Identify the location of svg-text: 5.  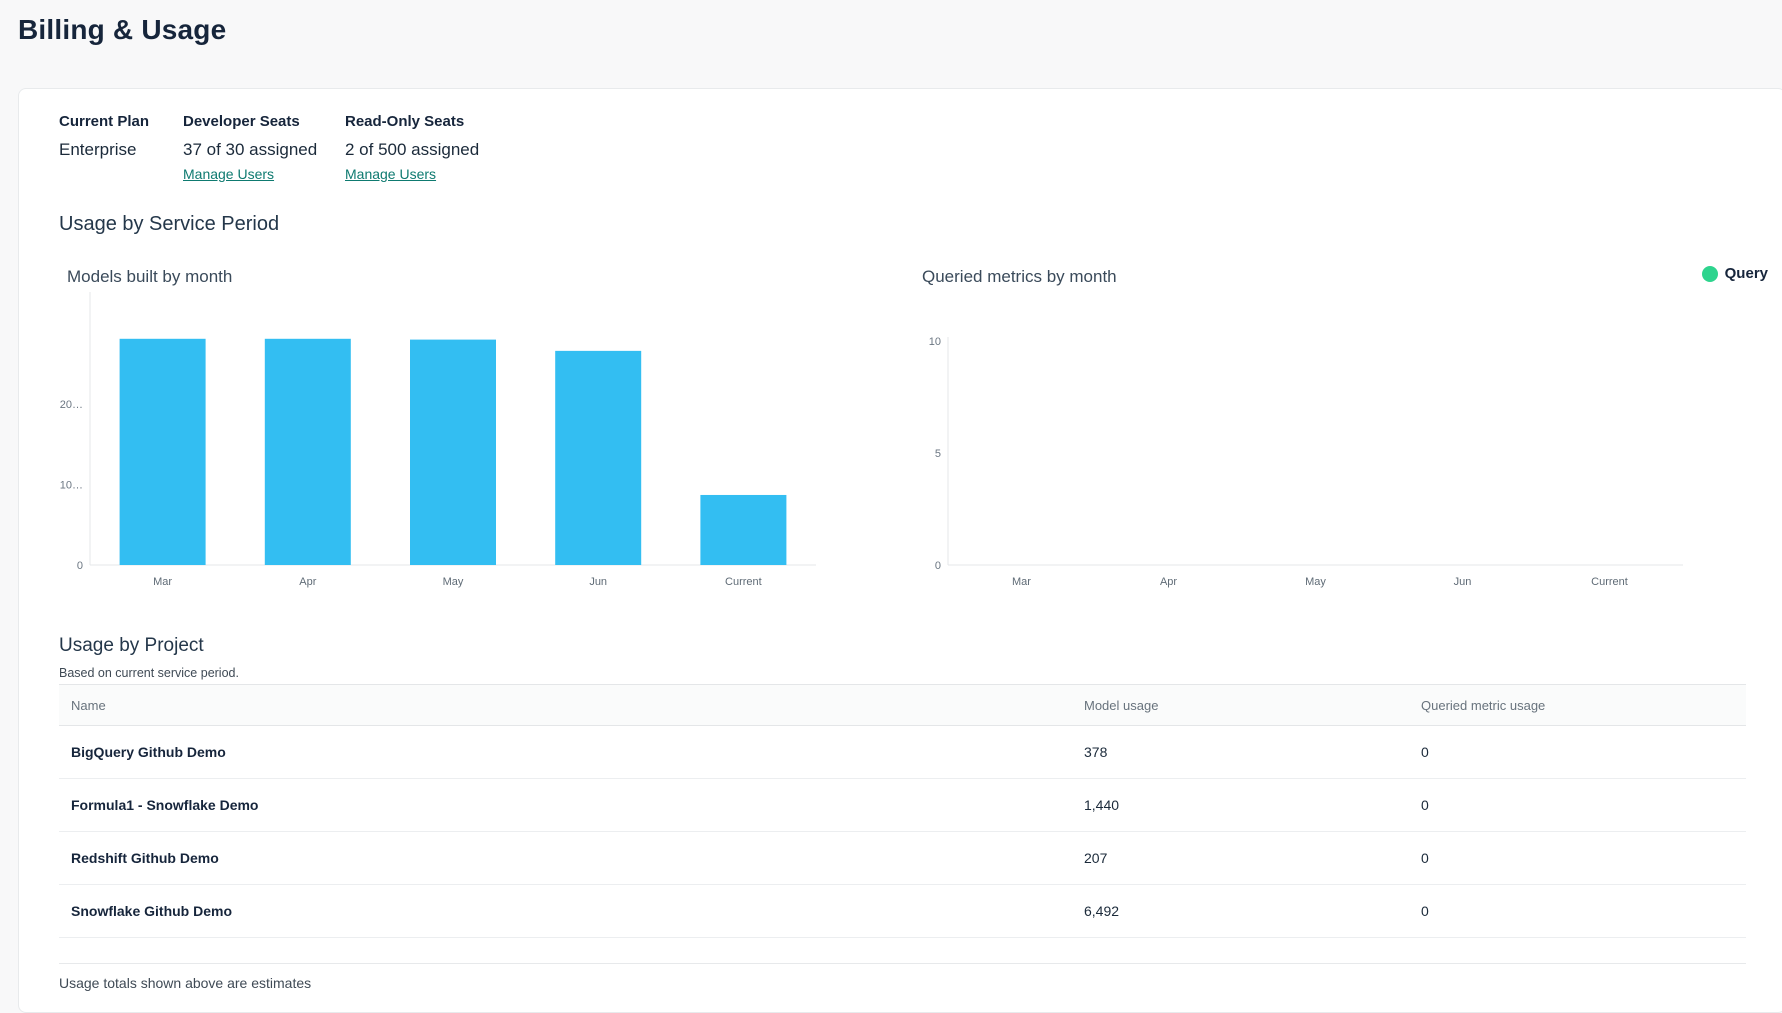
(938, 454).